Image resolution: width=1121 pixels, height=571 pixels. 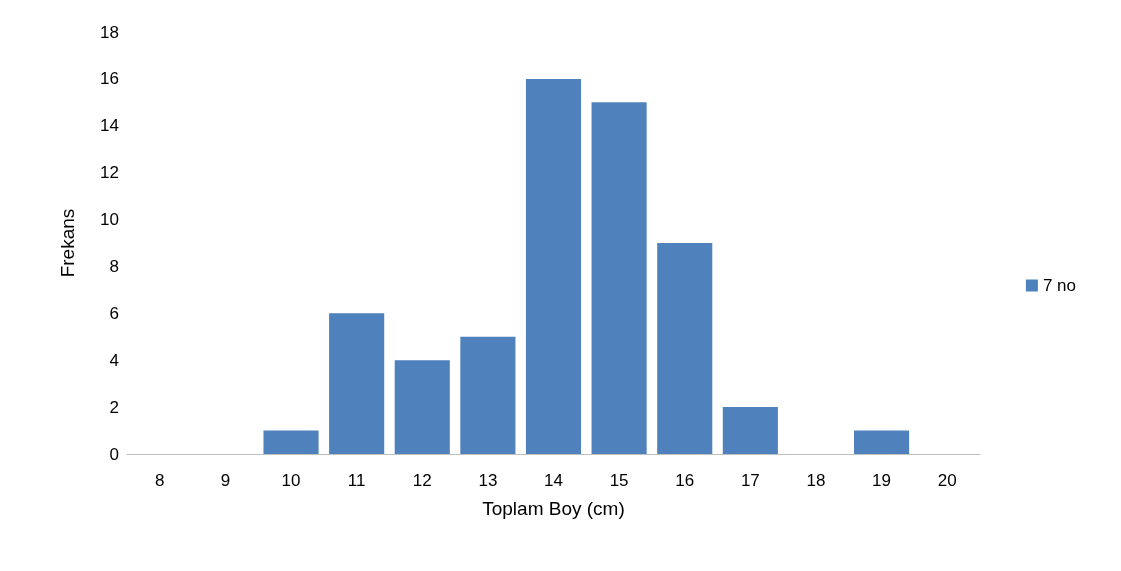 I want to click on x-tick-label: 19, so click(x=882, y=480).